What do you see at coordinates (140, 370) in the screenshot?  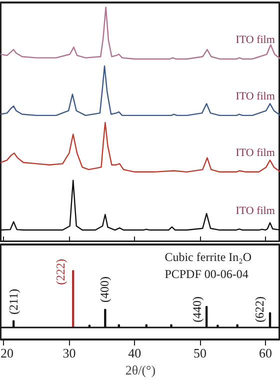 I see `x-axis-title: 2θ/(°)` at bounding box center [140, 370].